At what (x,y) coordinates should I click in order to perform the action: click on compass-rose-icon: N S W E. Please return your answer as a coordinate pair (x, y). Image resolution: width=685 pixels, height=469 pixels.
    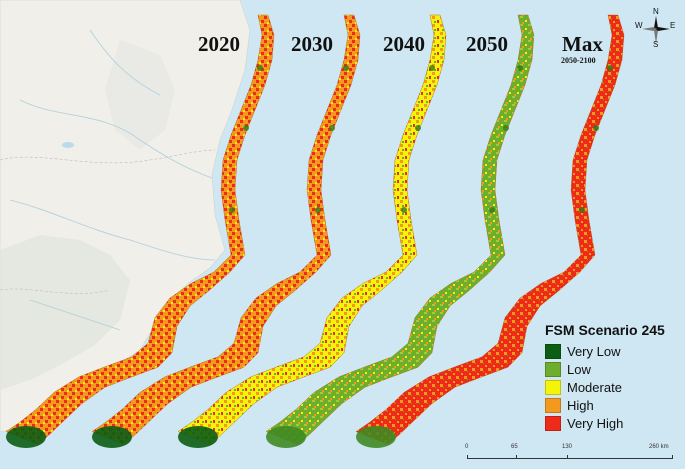
    Looking at the image, I should click on (655, 28).